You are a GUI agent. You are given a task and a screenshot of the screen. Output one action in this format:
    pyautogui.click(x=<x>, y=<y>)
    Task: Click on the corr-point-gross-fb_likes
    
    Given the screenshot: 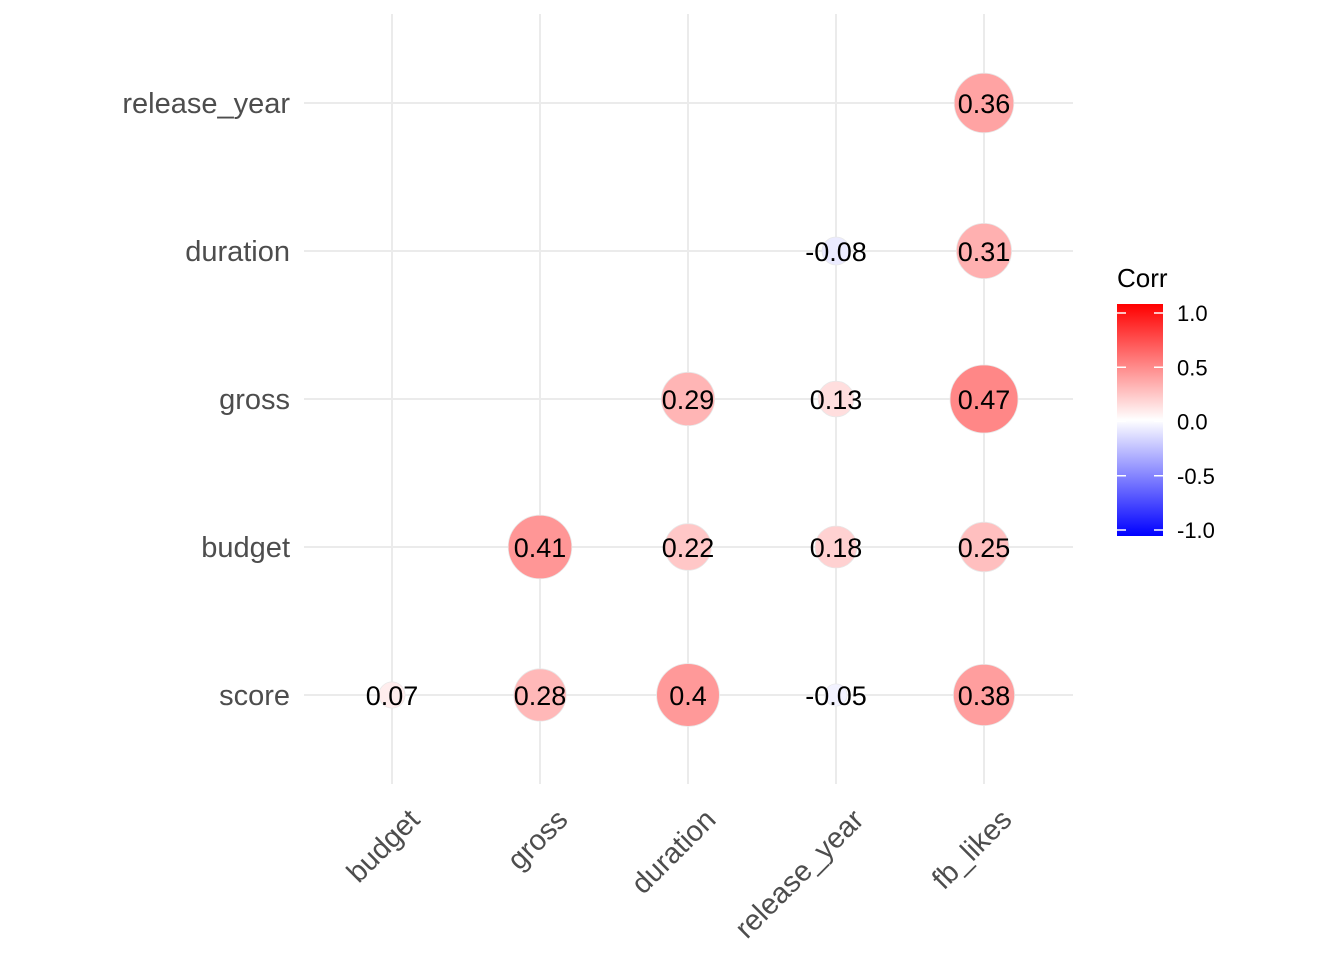 What is the action you would take?
    pyautogui.click(x=984, y=399)
    